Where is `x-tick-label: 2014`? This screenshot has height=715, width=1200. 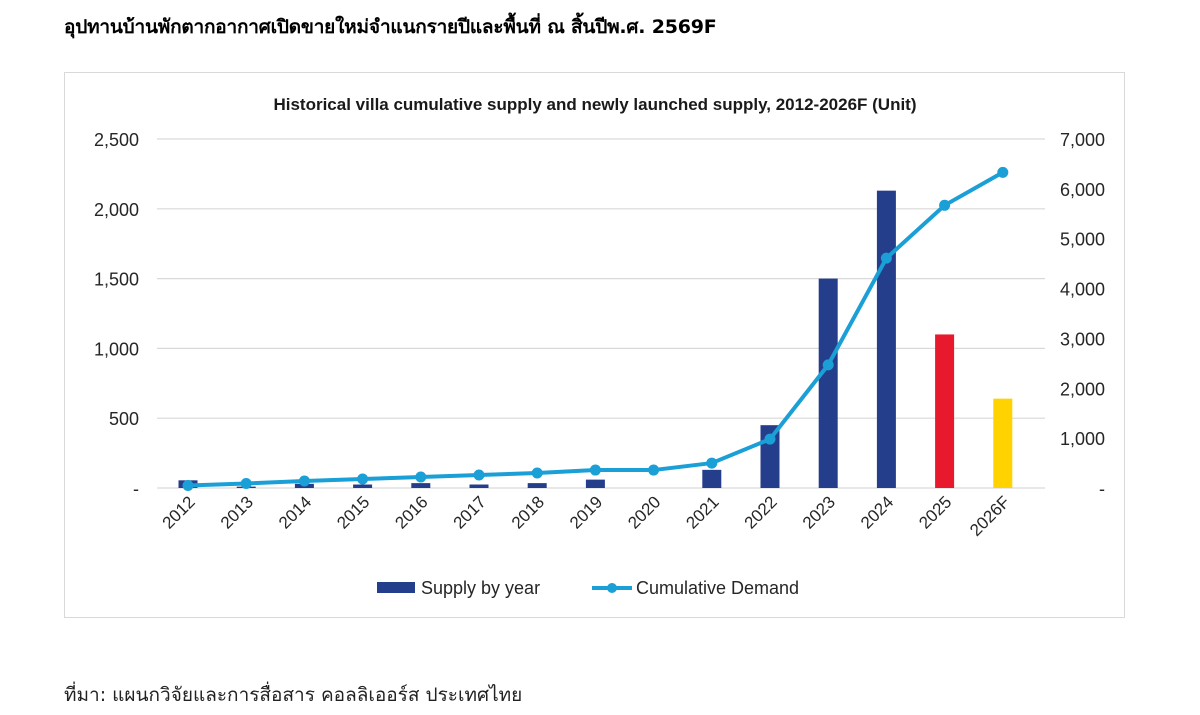
x-tick-label: 2014 is located at coordinates (295, 512).